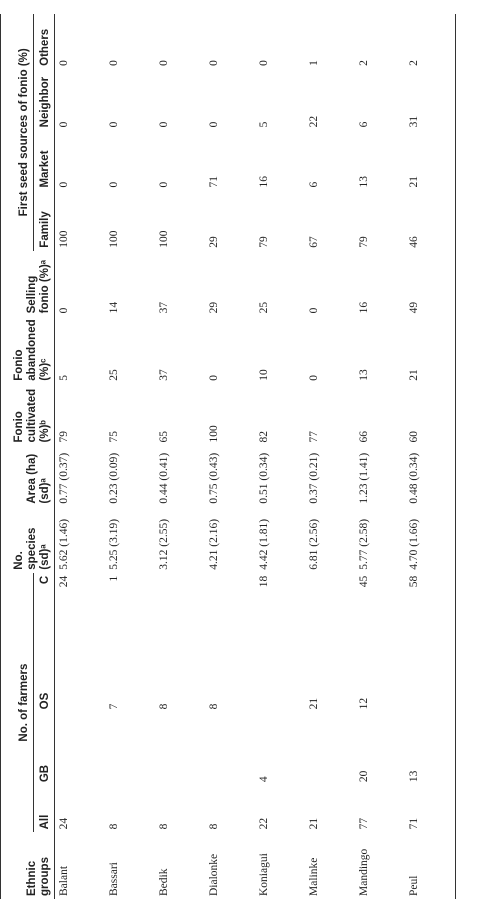 This screenshot has width=503, height=903. What do you see at coordinates (430, 283) in the screenshot?
I see `cell: 49` at bounding box center [430, 283].